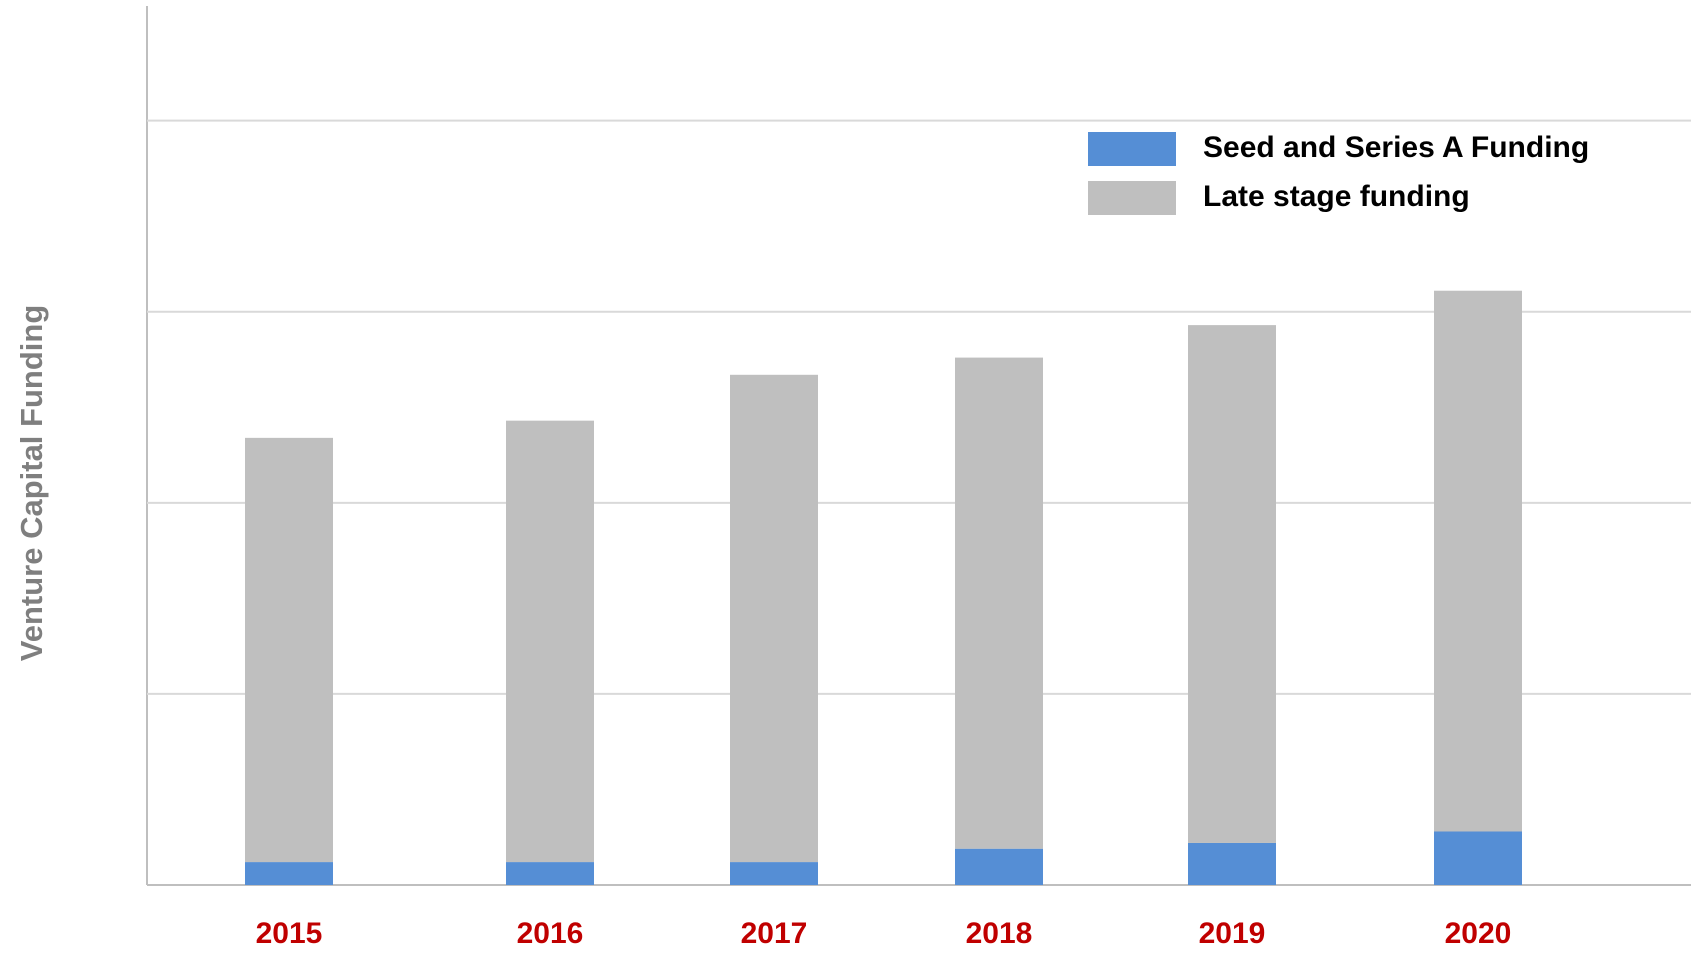 The width and height of the screenshot is (1691, 958). What do you see at coordinates (550, 933) in the screenshot?
I see `x-tick-label: 2016` at bounding box center [550, 933].